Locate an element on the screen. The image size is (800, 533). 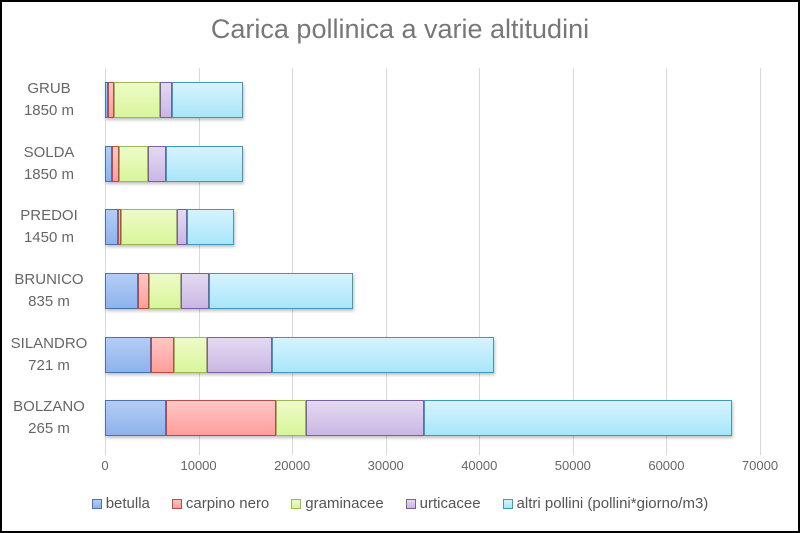
y-category-label: BRUNICO 835 m is located at coordinates (49, 291).